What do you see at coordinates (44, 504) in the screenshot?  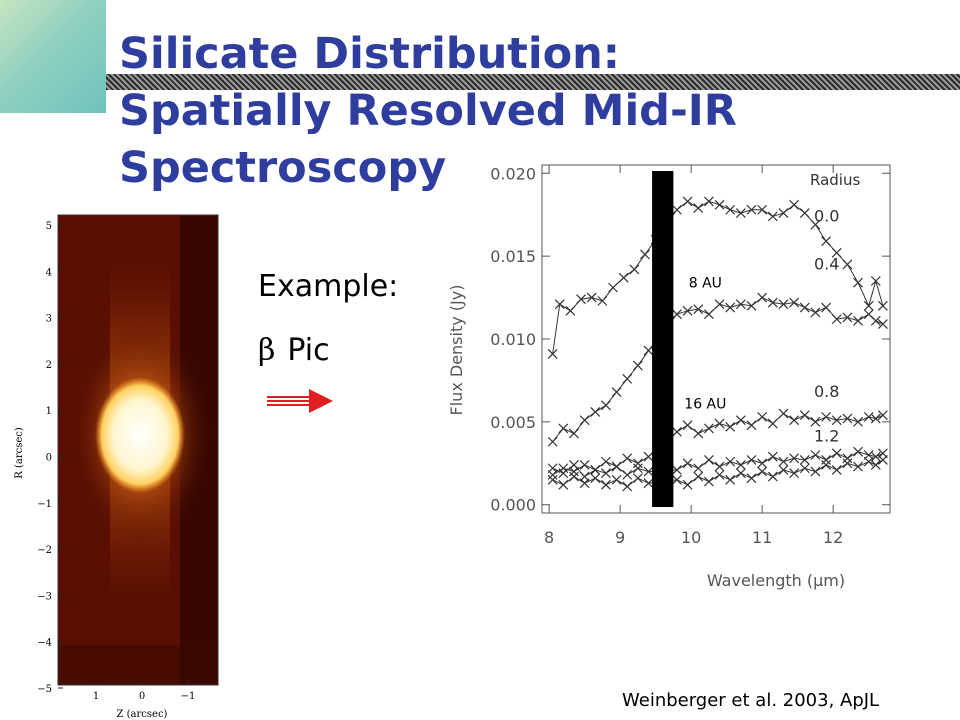 I see `image-y-tick-label: −1` at bounding box center [44, 504].